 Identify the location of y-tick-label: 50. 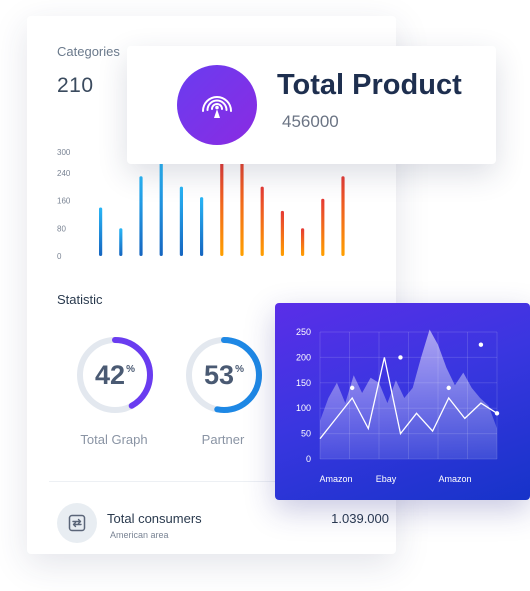
(306, 434).